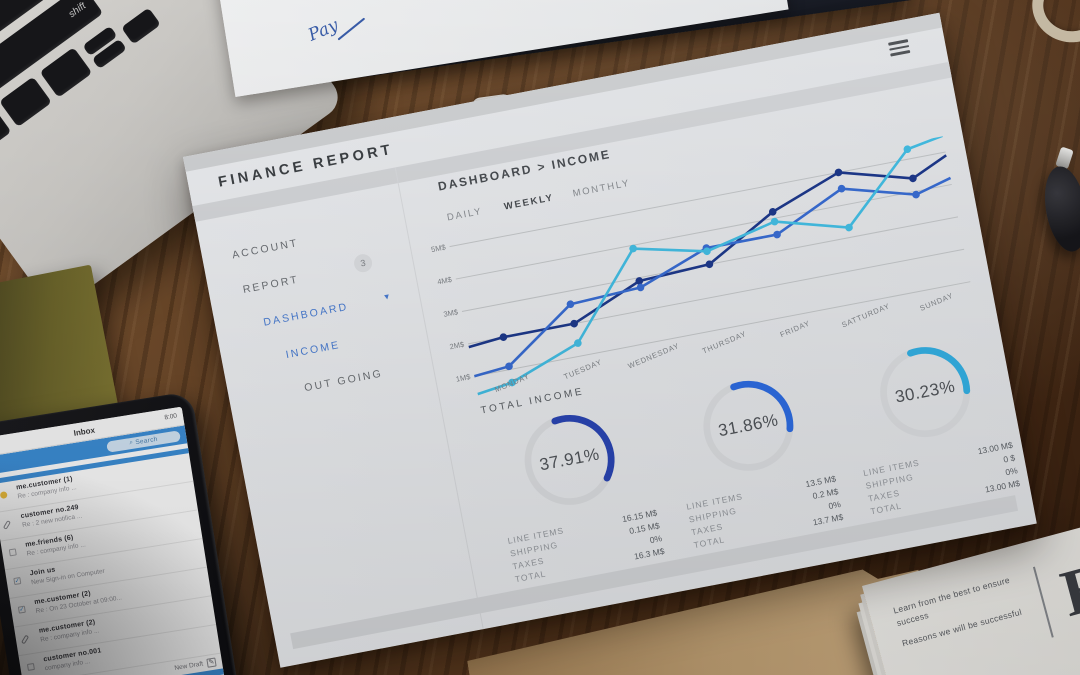 The height and width of the screenshot is (675, 1080). Describe the element at coordinates (211, 662) in the screenshot. I see `compose-icon: ✎` at that location.